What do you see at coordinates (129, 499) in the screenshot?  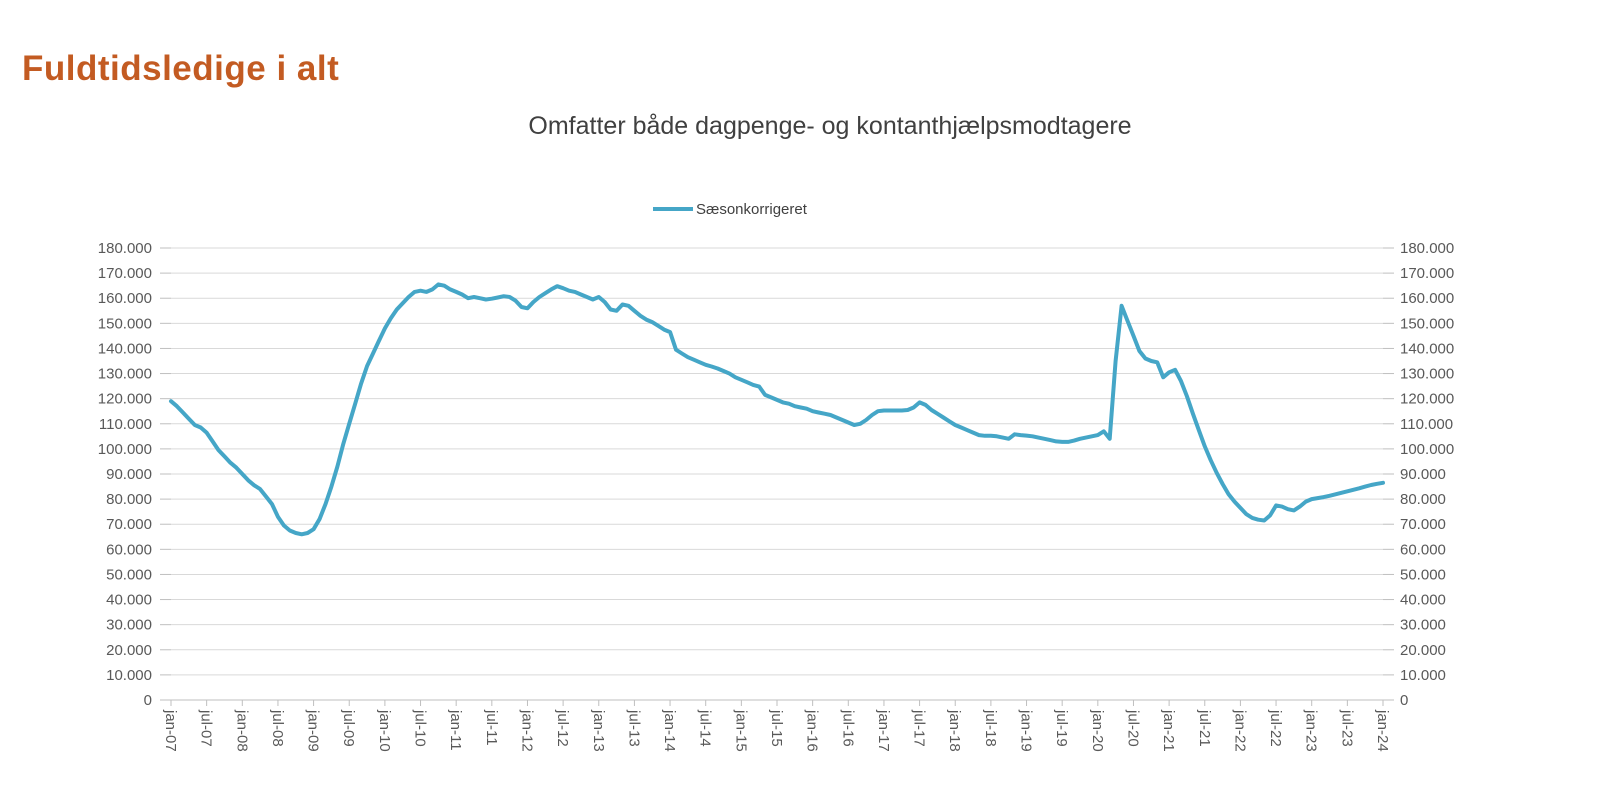 I see `y-axis-label-left: 80.000` at bounding box center [129, 499].